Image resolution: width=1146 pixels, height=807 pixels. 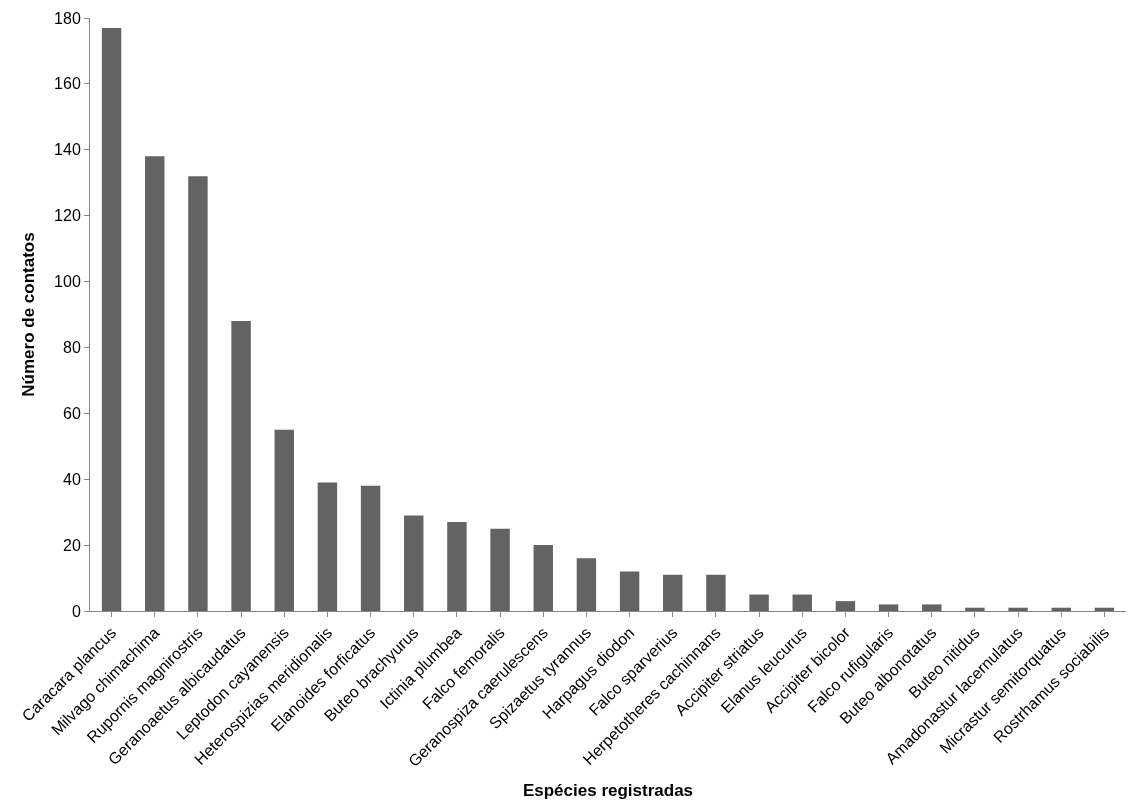 I want to click on y-tick-label: 20, so click(x=72, y=545).